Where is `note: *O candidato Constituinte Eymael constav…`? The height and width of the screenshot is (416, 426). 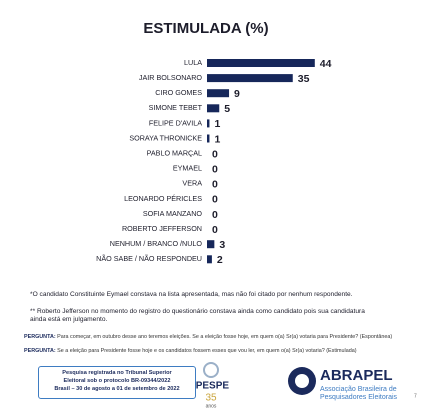 note: *O candidato Constituinte Eymael constav… is located at coordinates (191, 294).